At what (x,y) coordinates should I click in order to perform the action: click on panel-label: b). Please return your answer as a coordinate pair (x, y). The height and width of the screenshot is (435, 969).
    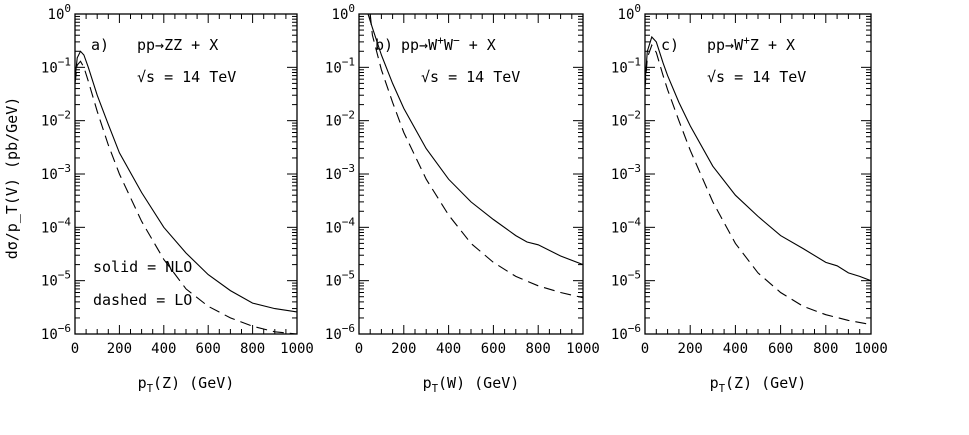
    Looking at the image, I should click on (384, 45).